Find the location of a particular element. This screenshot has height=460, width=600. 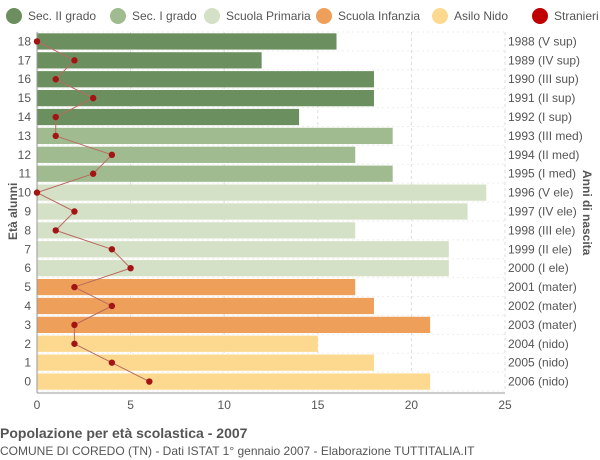

y-tick-label-right: 2003 (mater) is located at coordinates (542, 325).